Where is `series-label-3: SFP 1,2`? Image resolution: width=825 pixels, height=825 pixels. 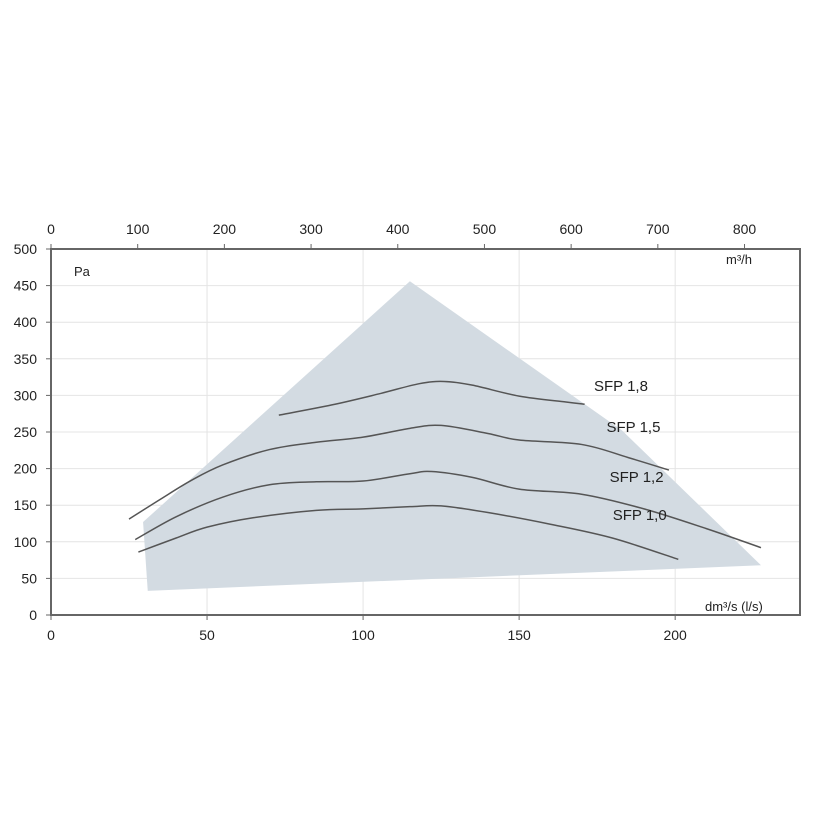
series-label-3: SFP 1,2 is located at coordinates (637, 477).